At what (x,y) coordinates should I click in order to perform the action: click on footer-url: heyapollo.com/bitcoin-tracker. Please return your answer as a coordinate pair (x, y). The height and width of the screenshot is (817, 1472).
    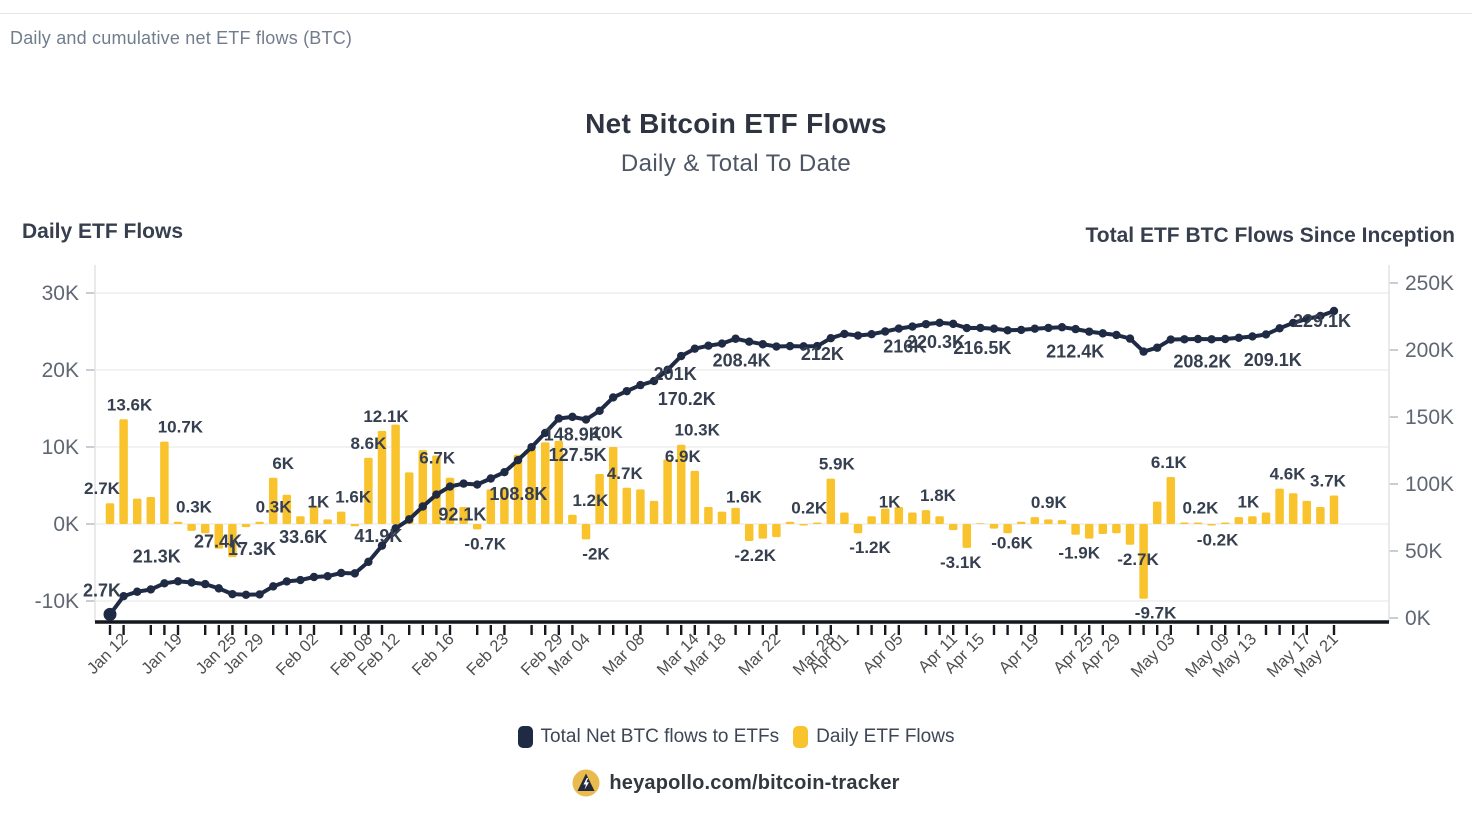
    Looking at the image, I should click on (754, 782).